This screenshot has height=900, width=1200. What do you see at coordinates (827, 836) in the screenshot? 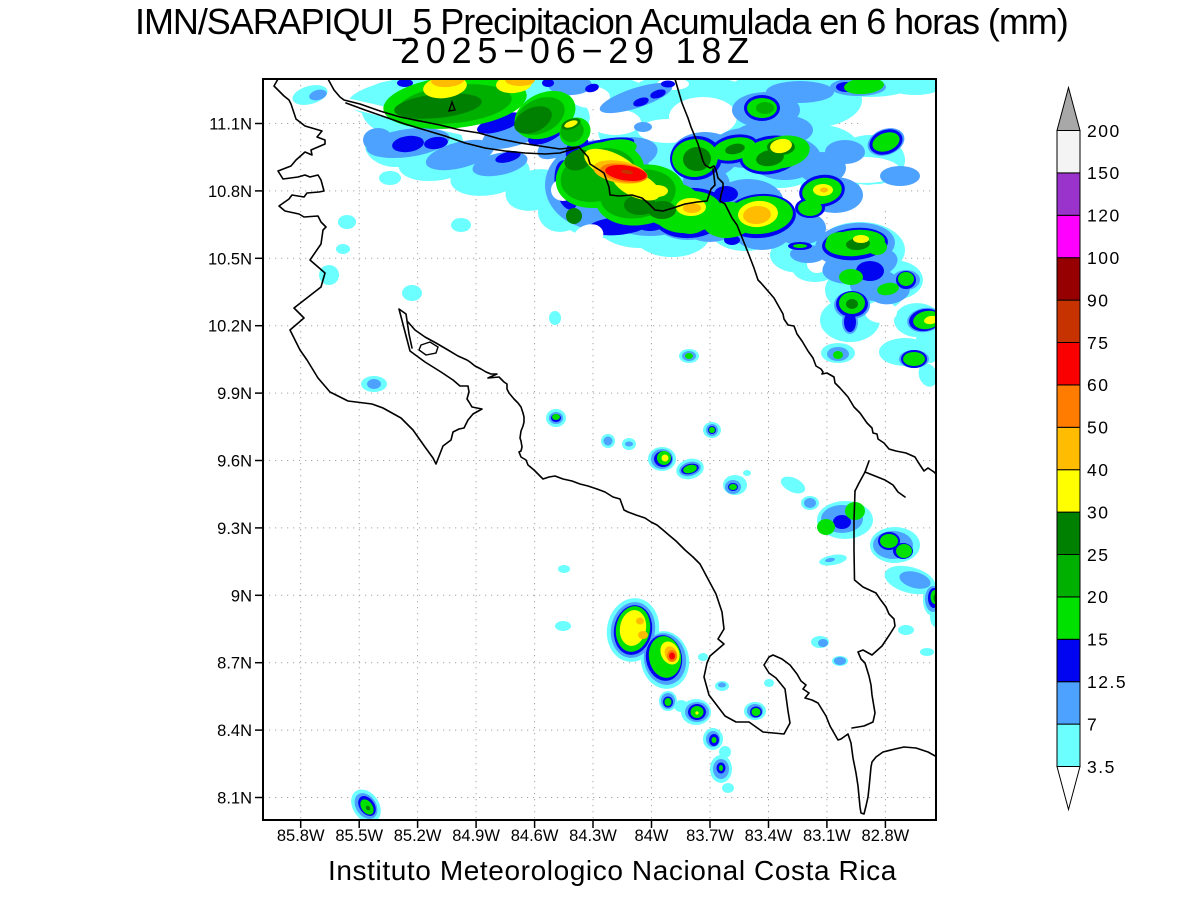
I see `svg-text: 83.1W` at bounding box center [827, 836].